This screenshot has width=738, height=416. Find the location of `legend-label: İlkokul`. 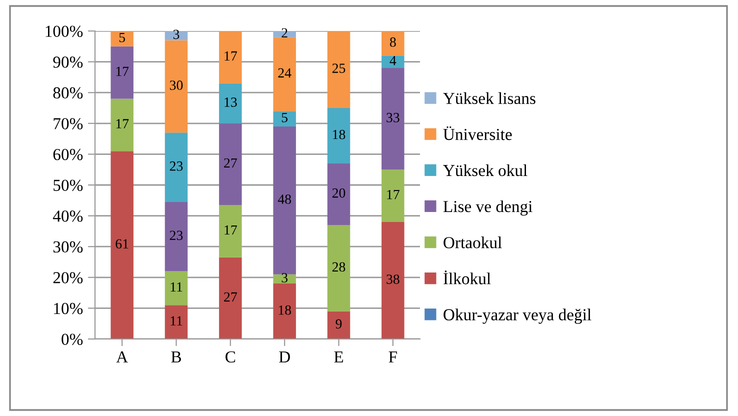

legend-label: İlkokul is located at coordinates (467, 277).